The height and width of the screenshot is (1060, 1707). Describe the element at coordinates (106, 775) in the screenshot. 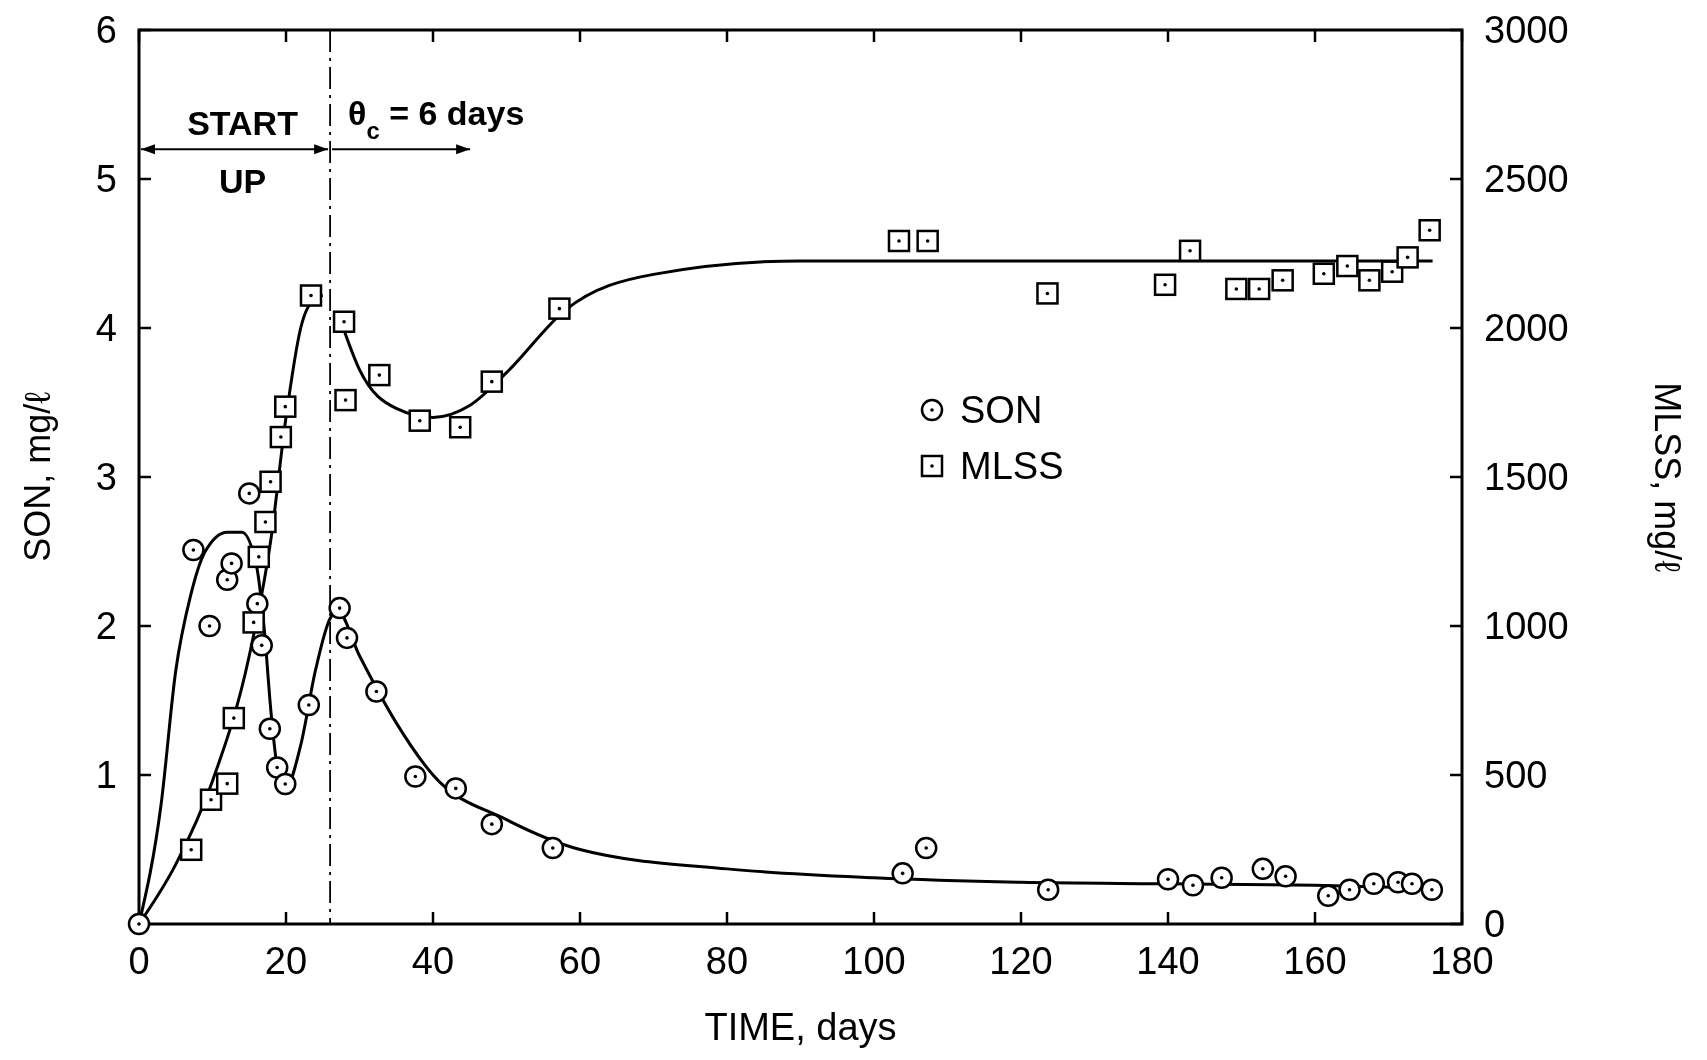

I see `y-tick-label: 1` at that location.